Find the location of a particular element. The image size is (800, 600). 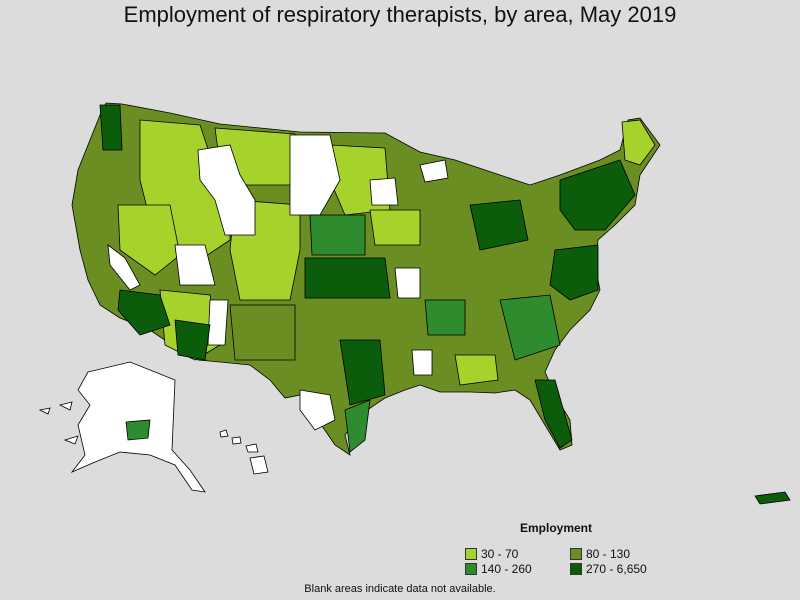

legend-item-270-6650: 270 - 6,650 is located at coordinates (608, 569).